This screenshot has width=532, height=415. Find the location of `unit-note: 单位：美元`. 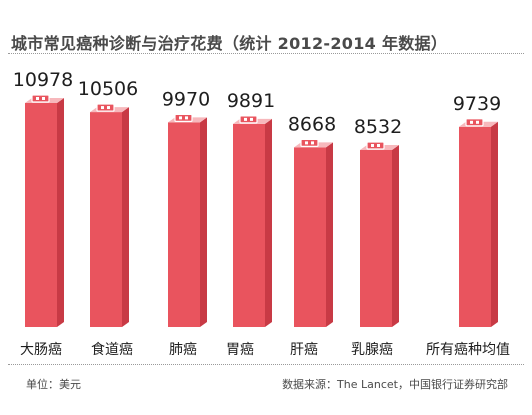

unit-note: 单位：美元 is located at coordinates (53, 384).